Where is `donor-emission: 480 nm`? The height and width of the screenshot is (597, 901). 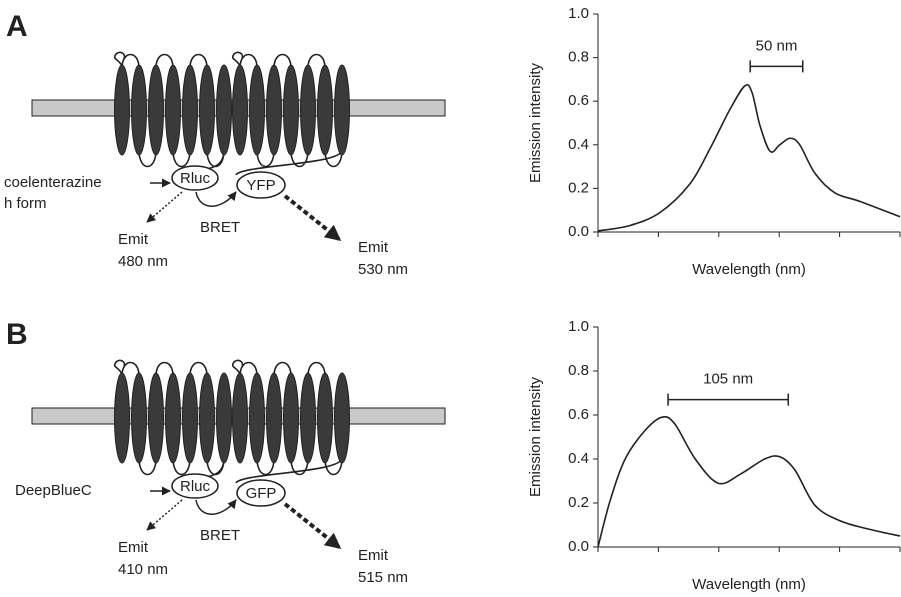 donor-emission: 480 nm is located at coordinates (143, 261).